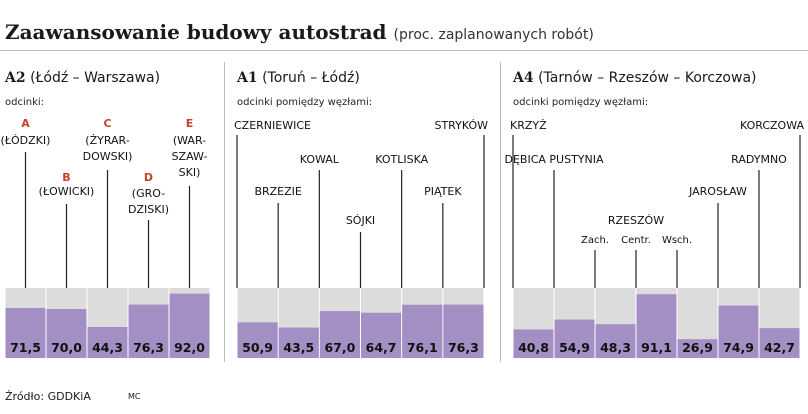 The image size is (808, 414). I want to click on author-credit: MC, so click(134, 396).